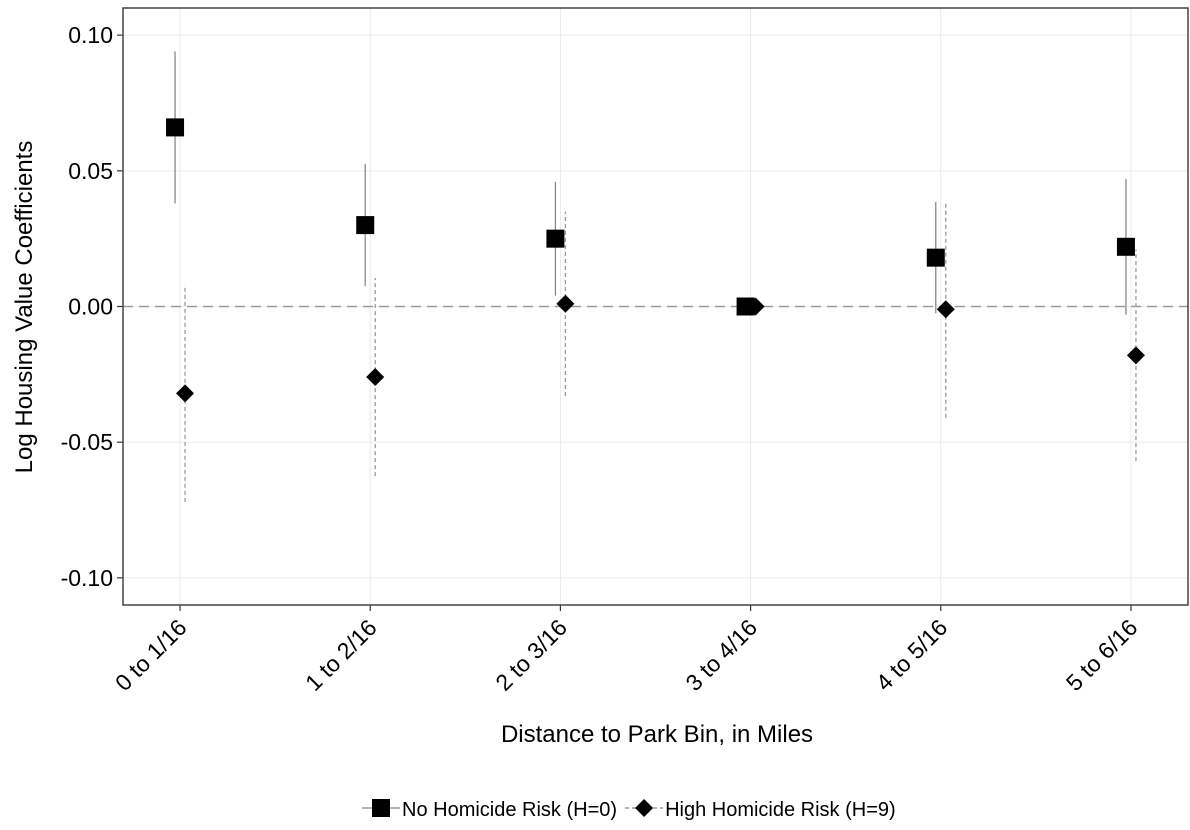 This screenshot has width=1190, height=830. What do you see at coordinates (151, 655) in the screenshot?
I see `x-tick-label: 0 to 1/16` at bounding box center [151, 655].